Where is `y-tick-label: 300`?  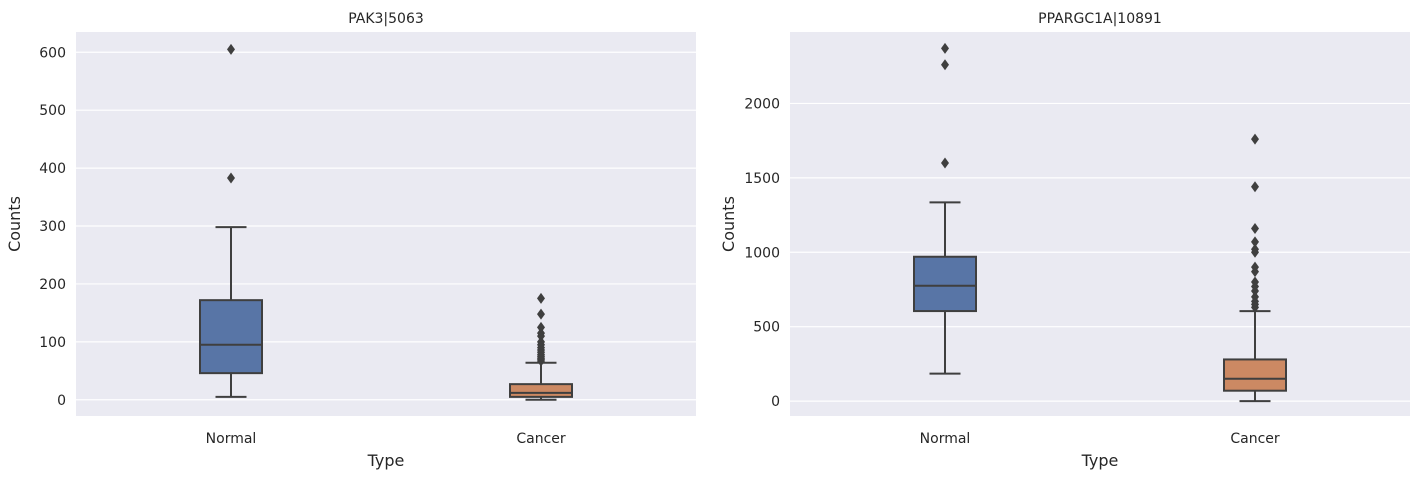
y-tick-label: 300 is located at coordinates (52, 227).